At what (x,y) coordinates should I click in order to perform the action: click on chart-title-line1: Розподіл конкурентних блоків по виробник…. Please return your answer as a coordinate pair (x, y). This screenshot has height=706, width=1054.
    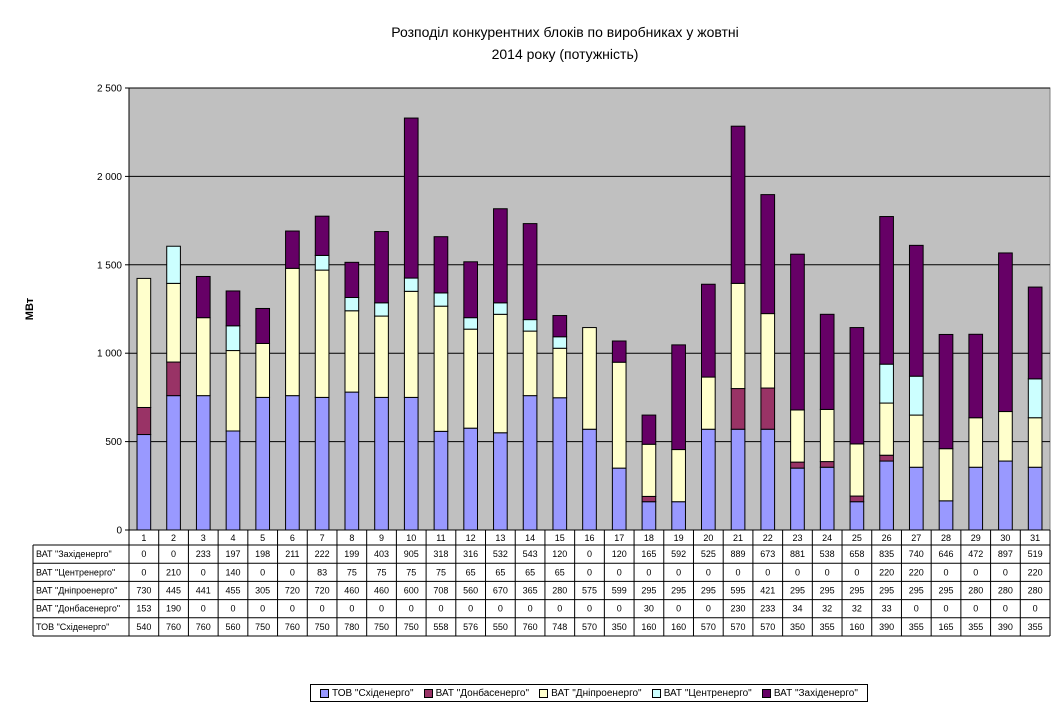
    Looking at the image, I should click on (565, 32).